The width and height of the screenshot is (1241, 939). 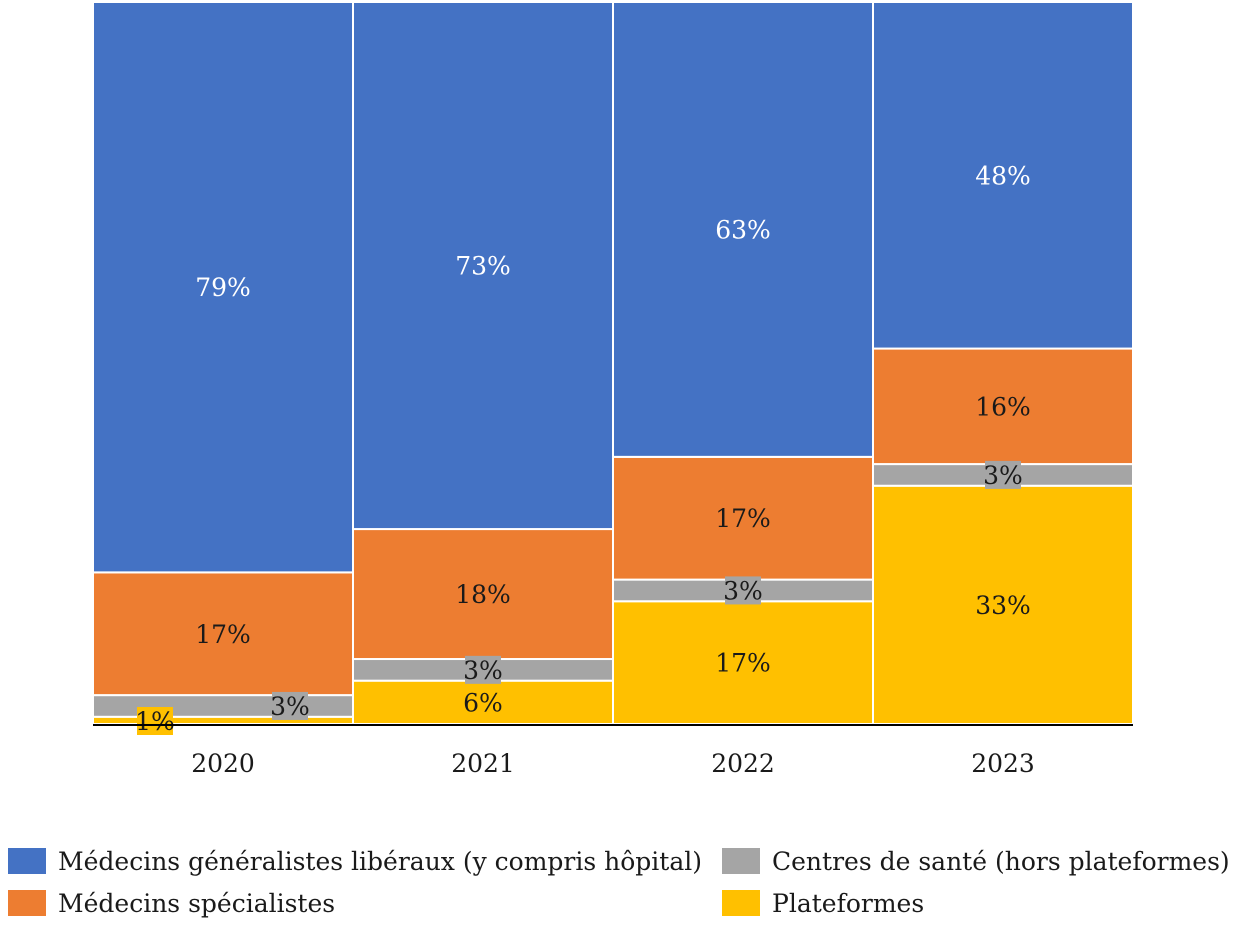 What do you see at coordinates (743, 663) in the screenshot?
I see `data-label-2022-plateformes: 17%` at bounding box center [743, 663].